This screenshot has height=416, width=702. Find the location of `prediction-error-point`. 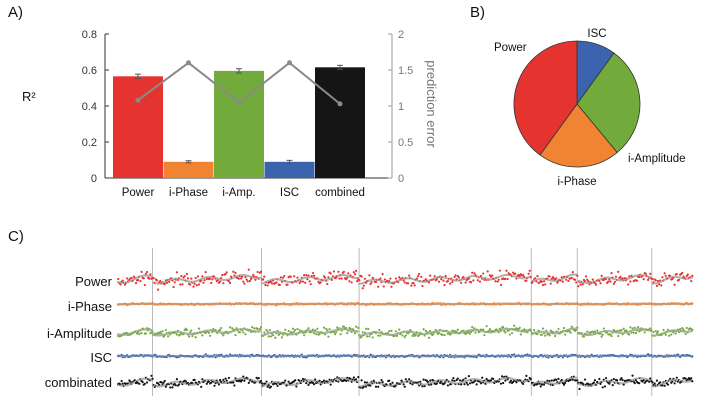

prediction-error-point is located at coordinates (188, 62).